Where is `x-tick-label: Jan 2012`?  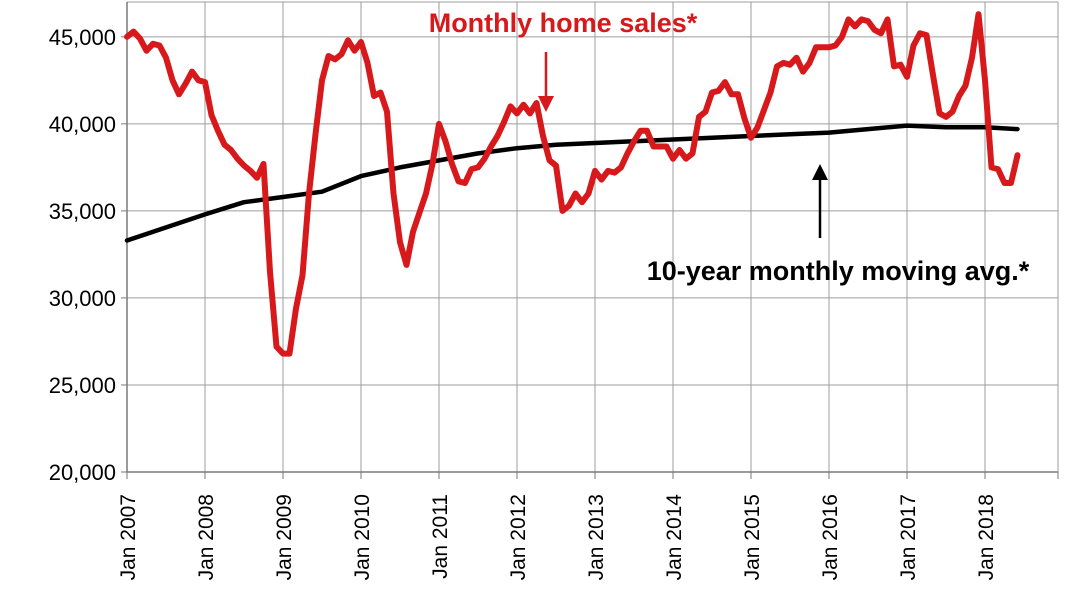
x-tick-label: Jan 2012 is located at coordinates (518, 537).